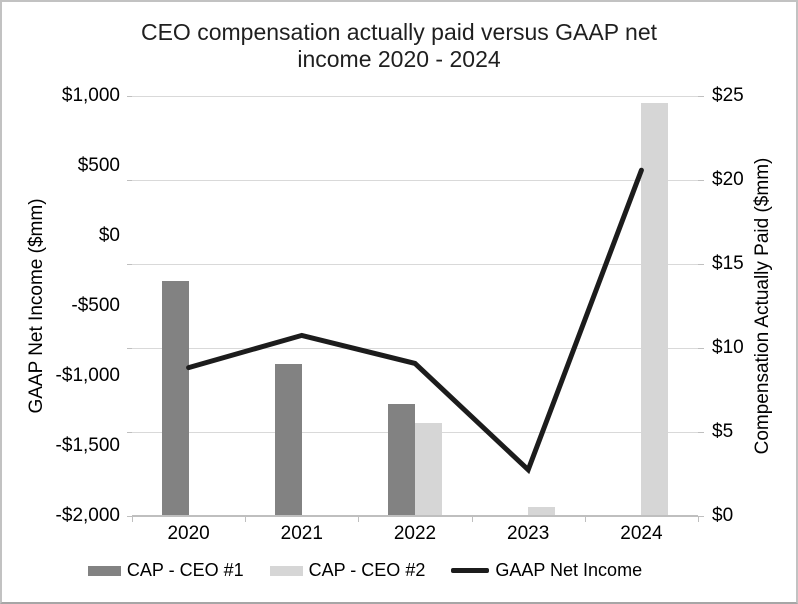 The height and width of the screenshot is (604, 798). Describe the element at coordinates (87, 515) in the screenshot. I see `left-axis-tick-label: -$2,000` at that location.